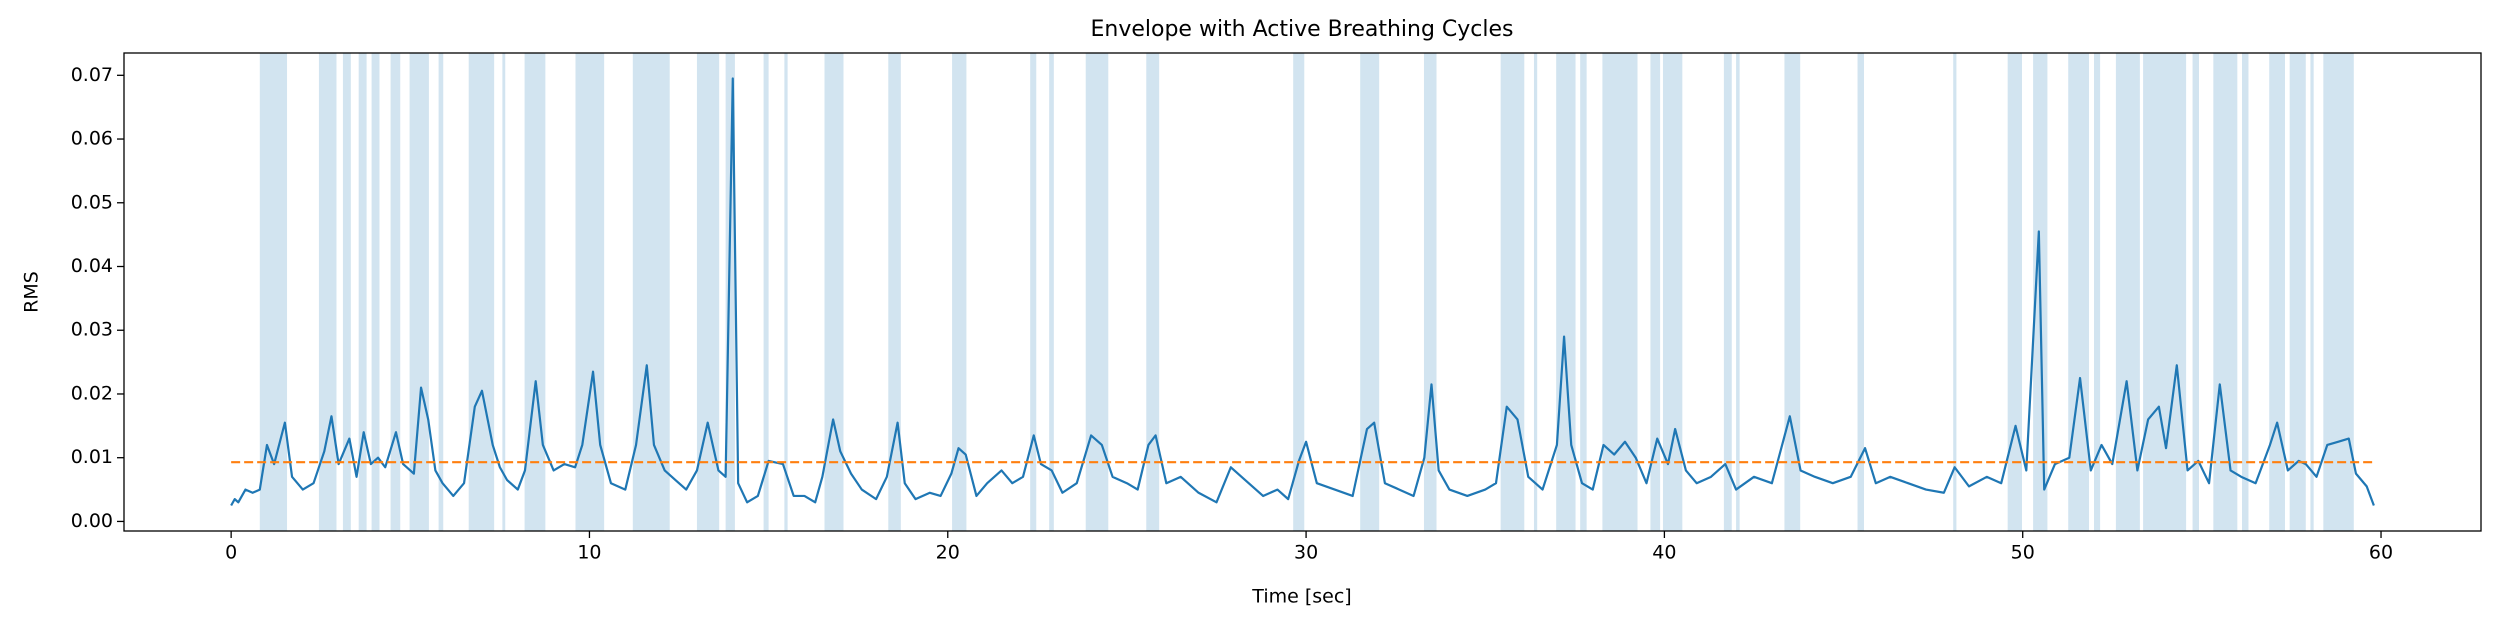  What do you see at coordinates (92, 393) in the screenshot?
I see `y-tick-label: 0.02` at bounding box center [92, 393].